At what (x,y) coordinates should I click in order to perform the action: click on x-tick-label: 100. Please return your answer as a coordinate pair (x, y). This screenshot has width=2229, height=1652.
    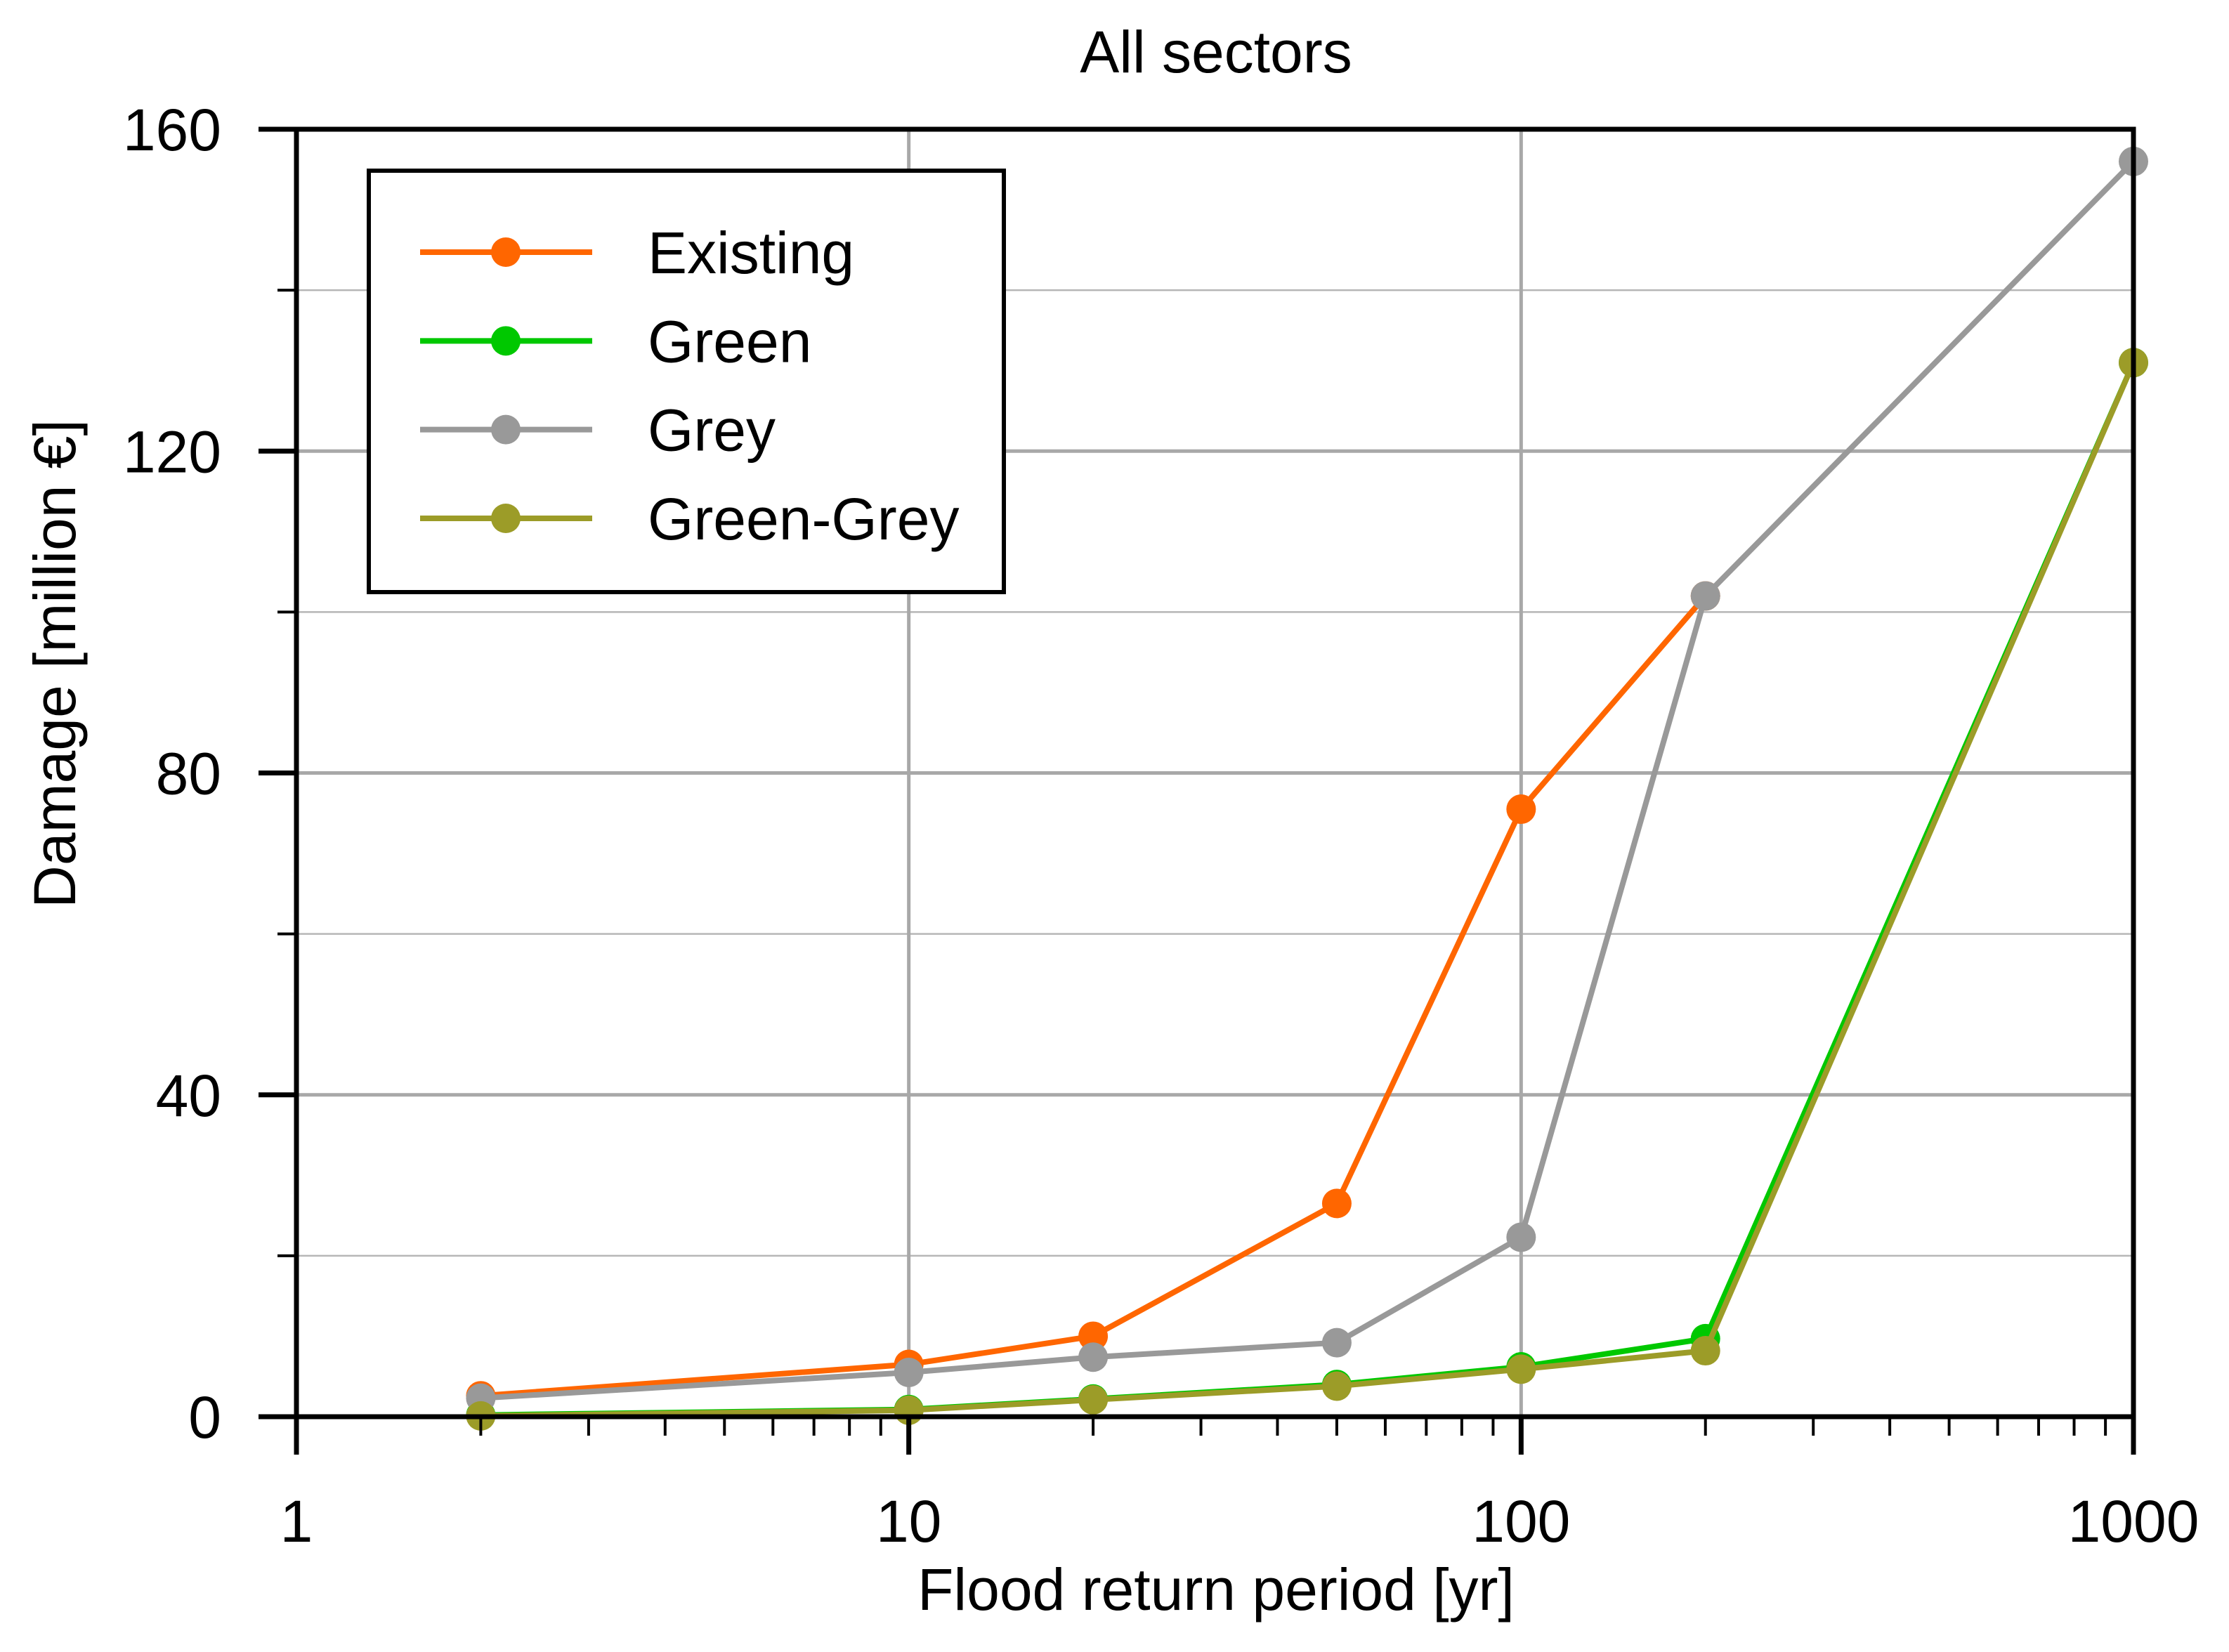
    Looking at the image, I should click on (1521, 1521).